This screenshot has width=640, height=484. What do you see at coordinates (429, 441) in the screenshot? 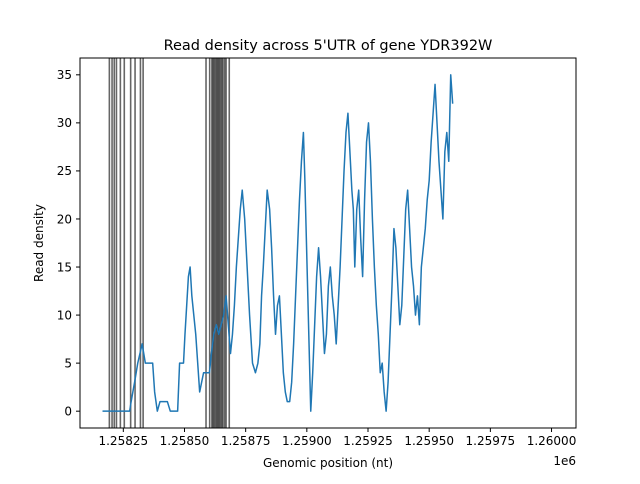
I see `x-tick-label: 1.25950` at bounding box center [429, 441].